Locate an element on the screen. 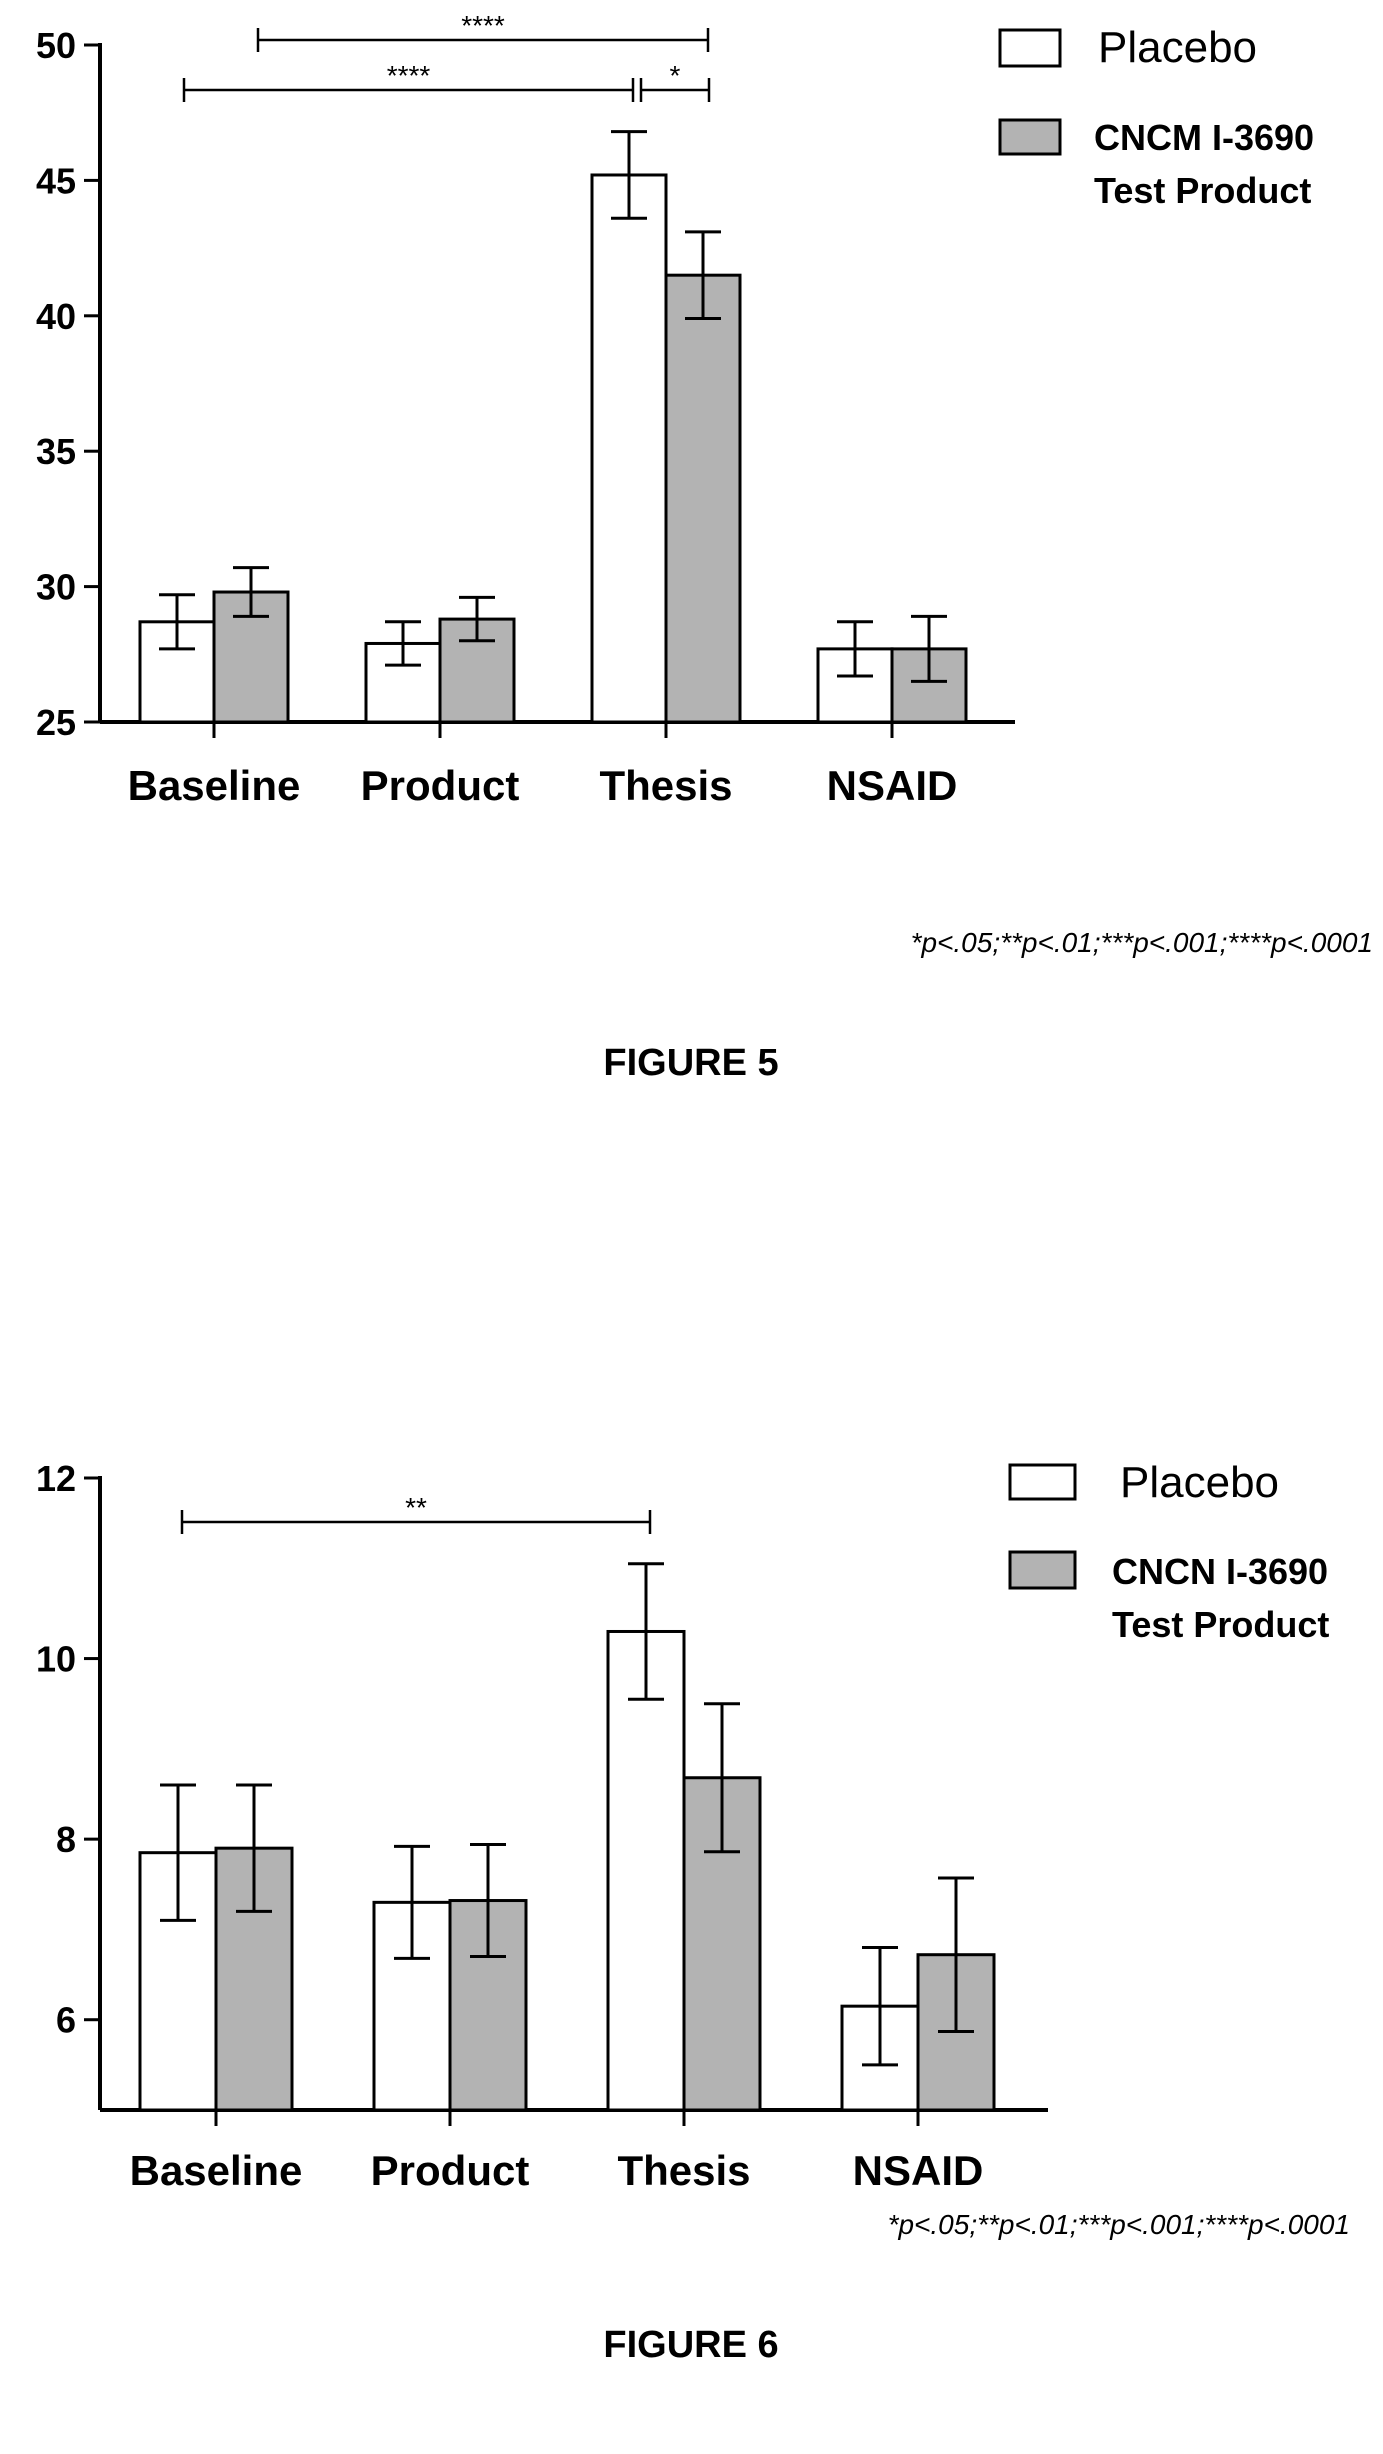  figure-5-significance: ******** * is located at coordinates (446, 56).